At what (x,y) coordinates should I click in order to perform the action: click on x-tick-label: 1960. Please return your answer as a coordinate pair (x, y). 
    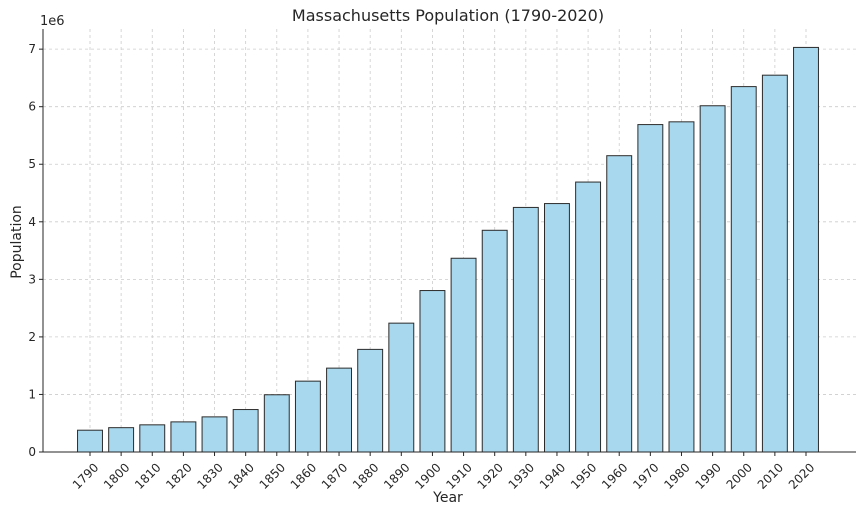
    Looking at the image, I should click on (614, 475).